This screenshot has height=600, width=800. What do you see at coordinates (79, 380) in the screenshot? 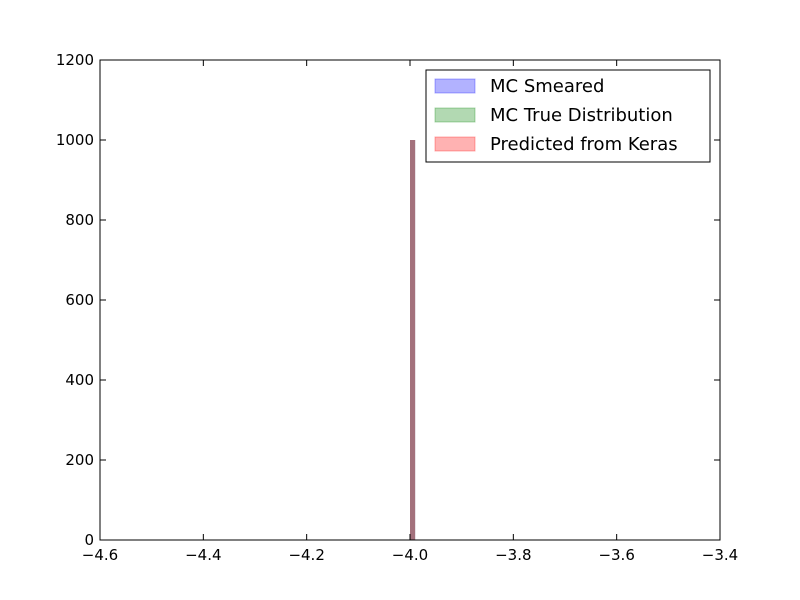
I see `y-tick-label: 400` at bounding box center [79, 380].